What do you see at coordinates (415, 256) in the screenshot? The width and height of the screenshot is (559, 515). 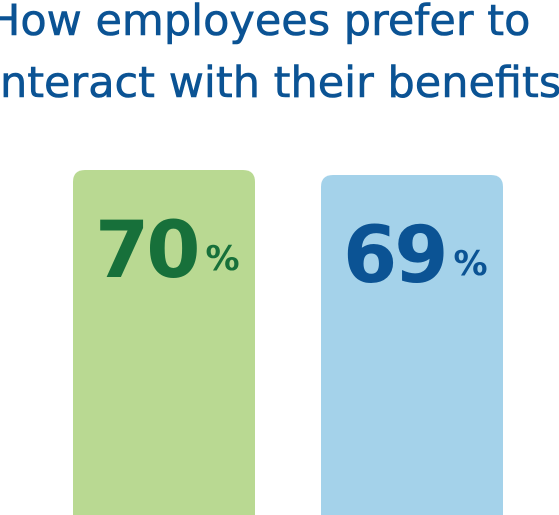 I see `bar-value-label-2: 69%` at bounding box center [415, 256].